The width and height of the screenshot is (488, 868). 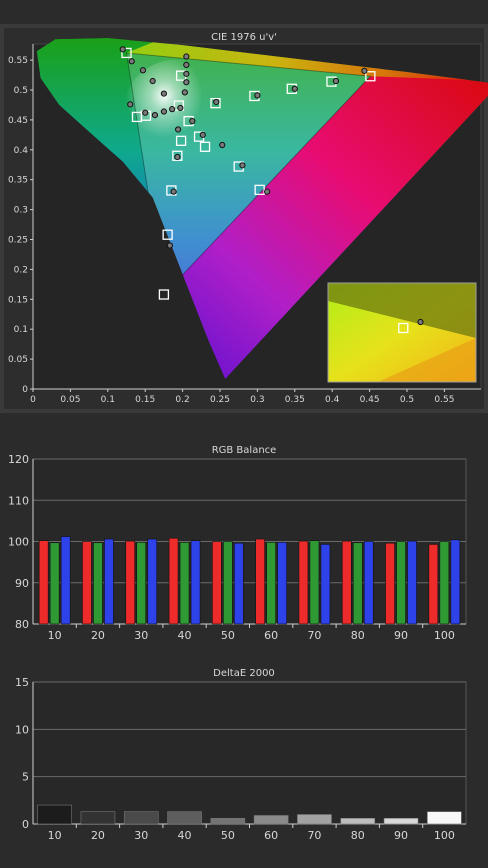 I want to click on y-tick-label: 0.45, so click(x=18, y=121).